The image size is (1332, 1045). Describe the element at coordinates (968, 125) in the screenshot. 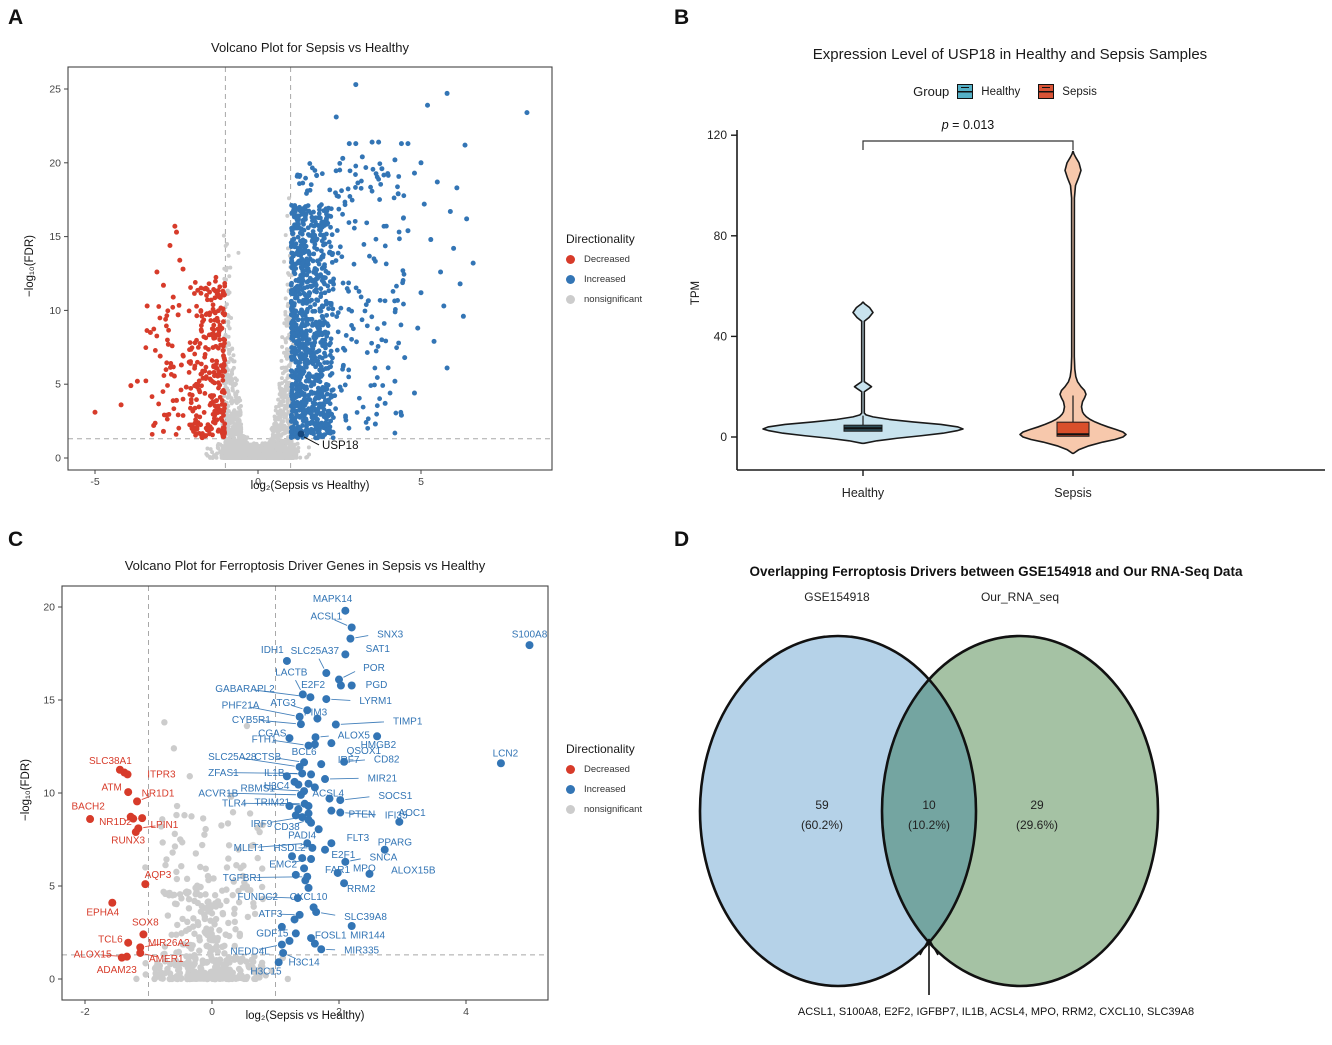

I see `p-value-label: p = 0.013` at that location.